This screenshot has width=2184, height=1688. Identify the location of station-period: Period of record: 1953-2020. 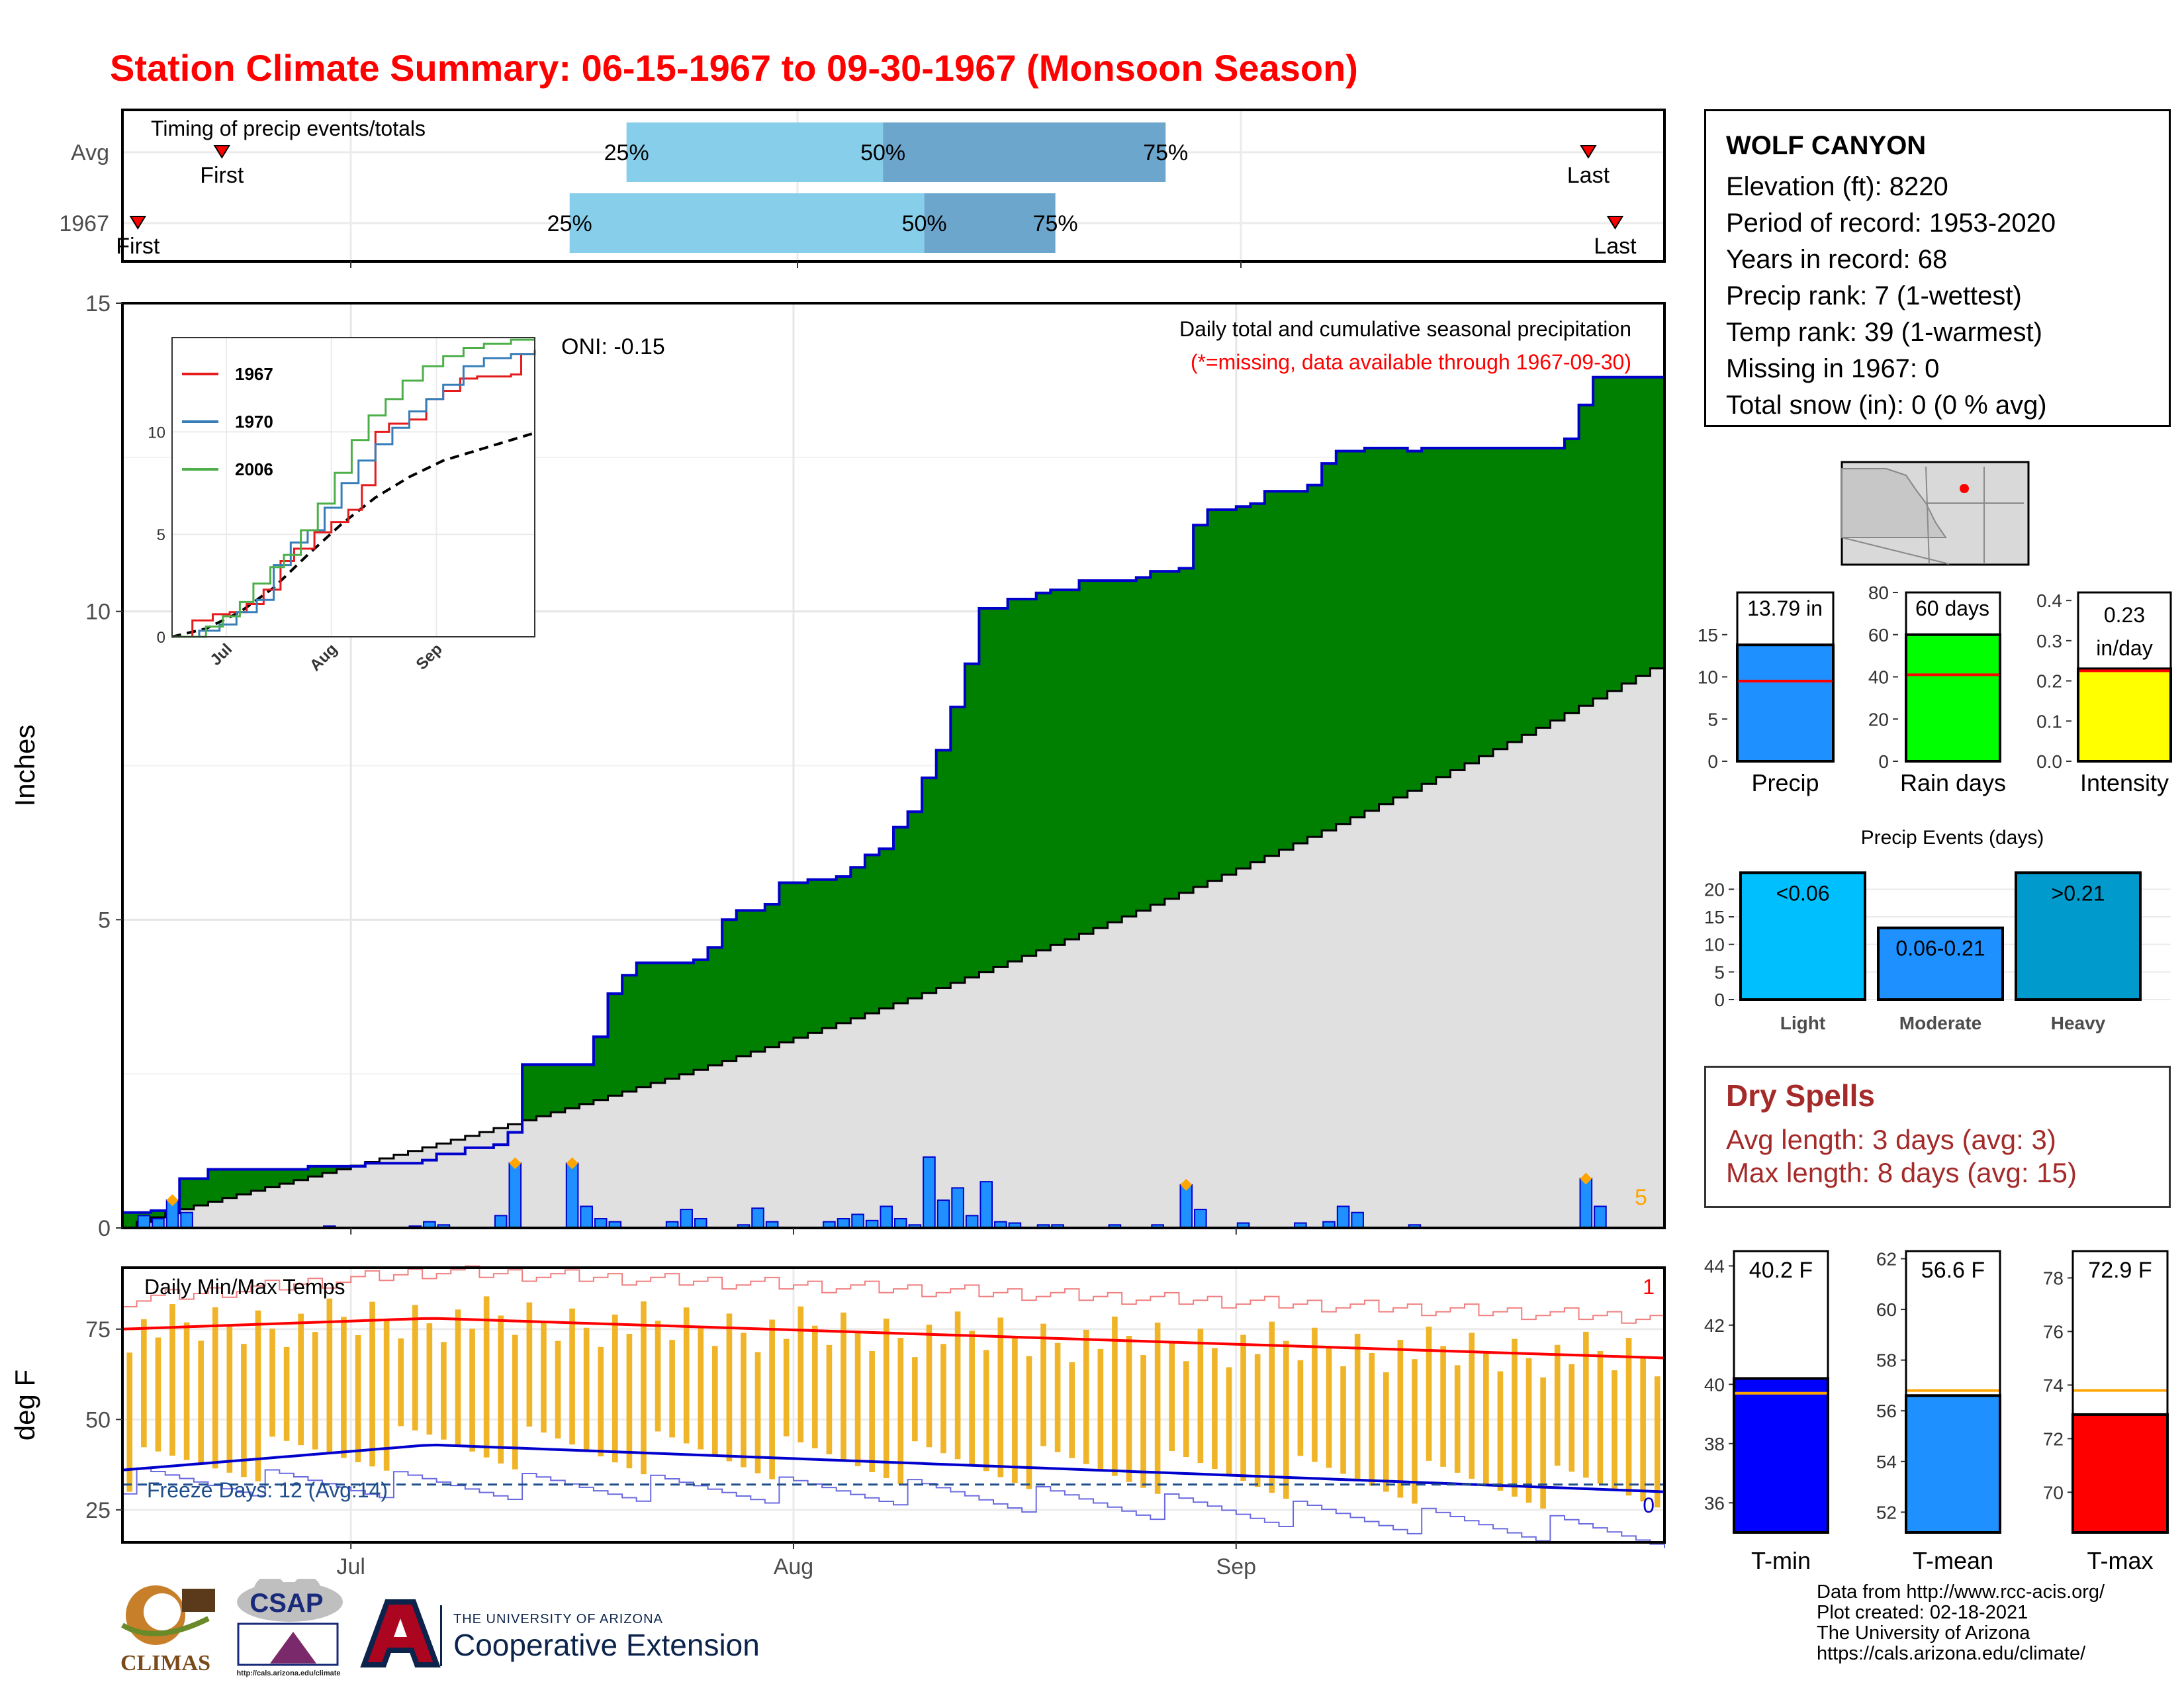
(1891, 223).